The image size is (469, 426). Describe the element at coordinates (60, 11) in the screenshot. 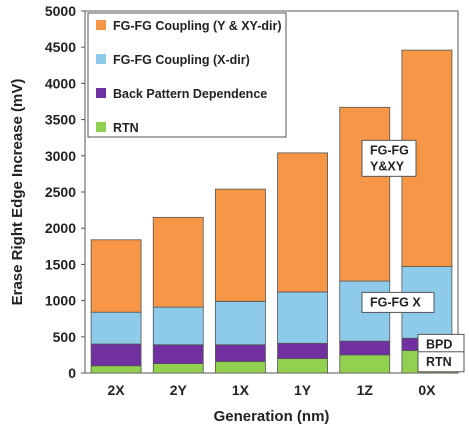

I see `y-tick-label: 5000` at that location.